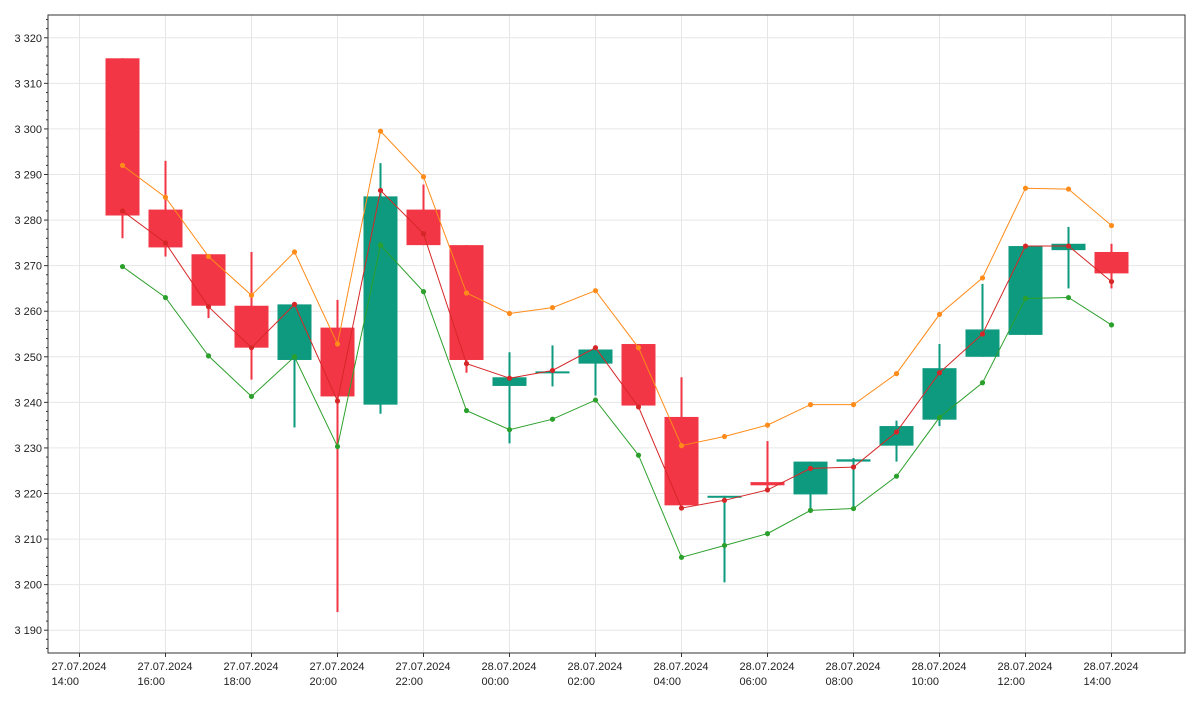  I want to click on x-tick-time: 22:00, so click(410, 682).